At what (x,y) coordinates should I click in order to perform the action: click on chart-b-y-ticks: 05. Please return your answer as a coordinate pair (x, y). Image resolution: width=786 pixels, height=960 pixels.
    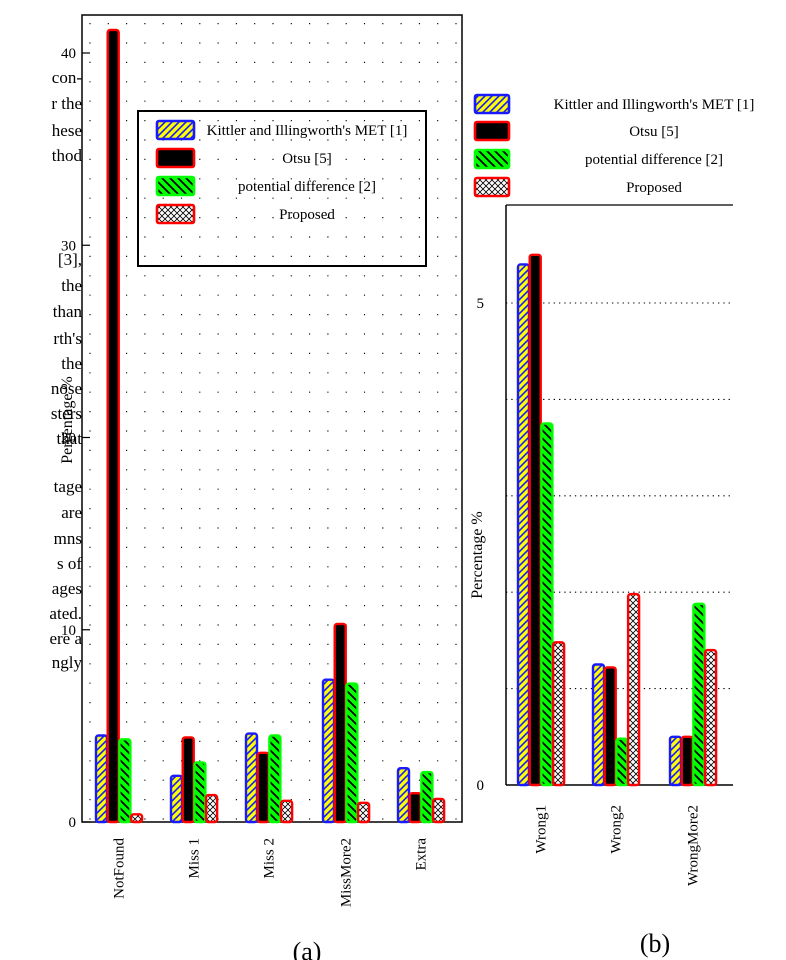
    Looking at the image, I should click on (481, 545).